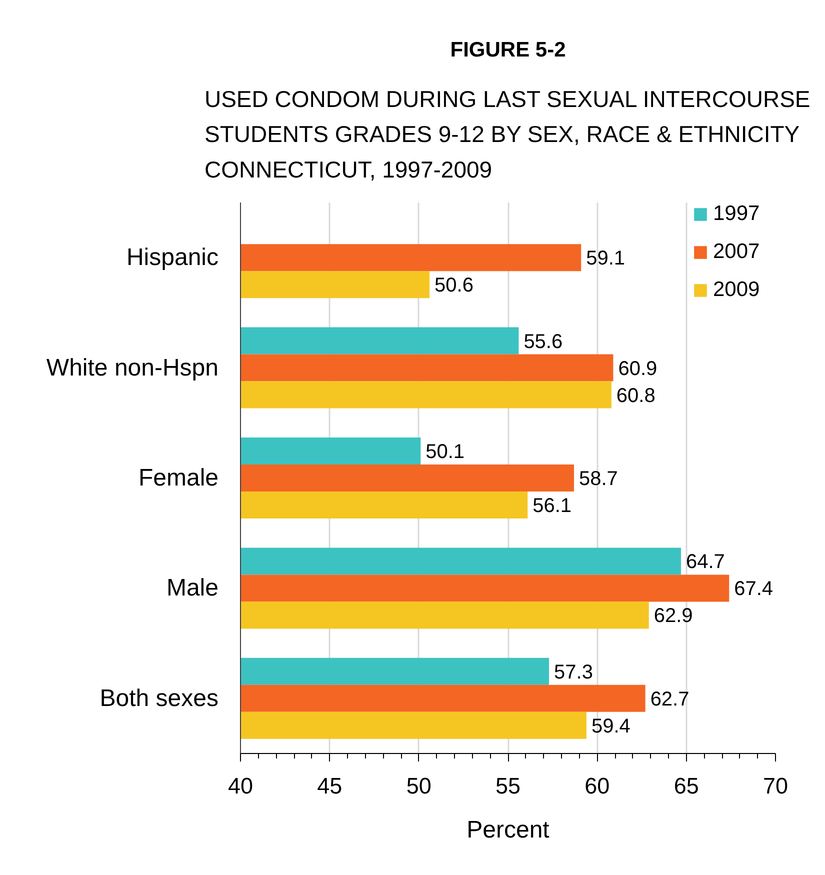 The image size is (825, 875). What do you see at coordinates (670, 699) in the screenshot?
I see `data-label: 62.7` at bounding box center [670, 699].